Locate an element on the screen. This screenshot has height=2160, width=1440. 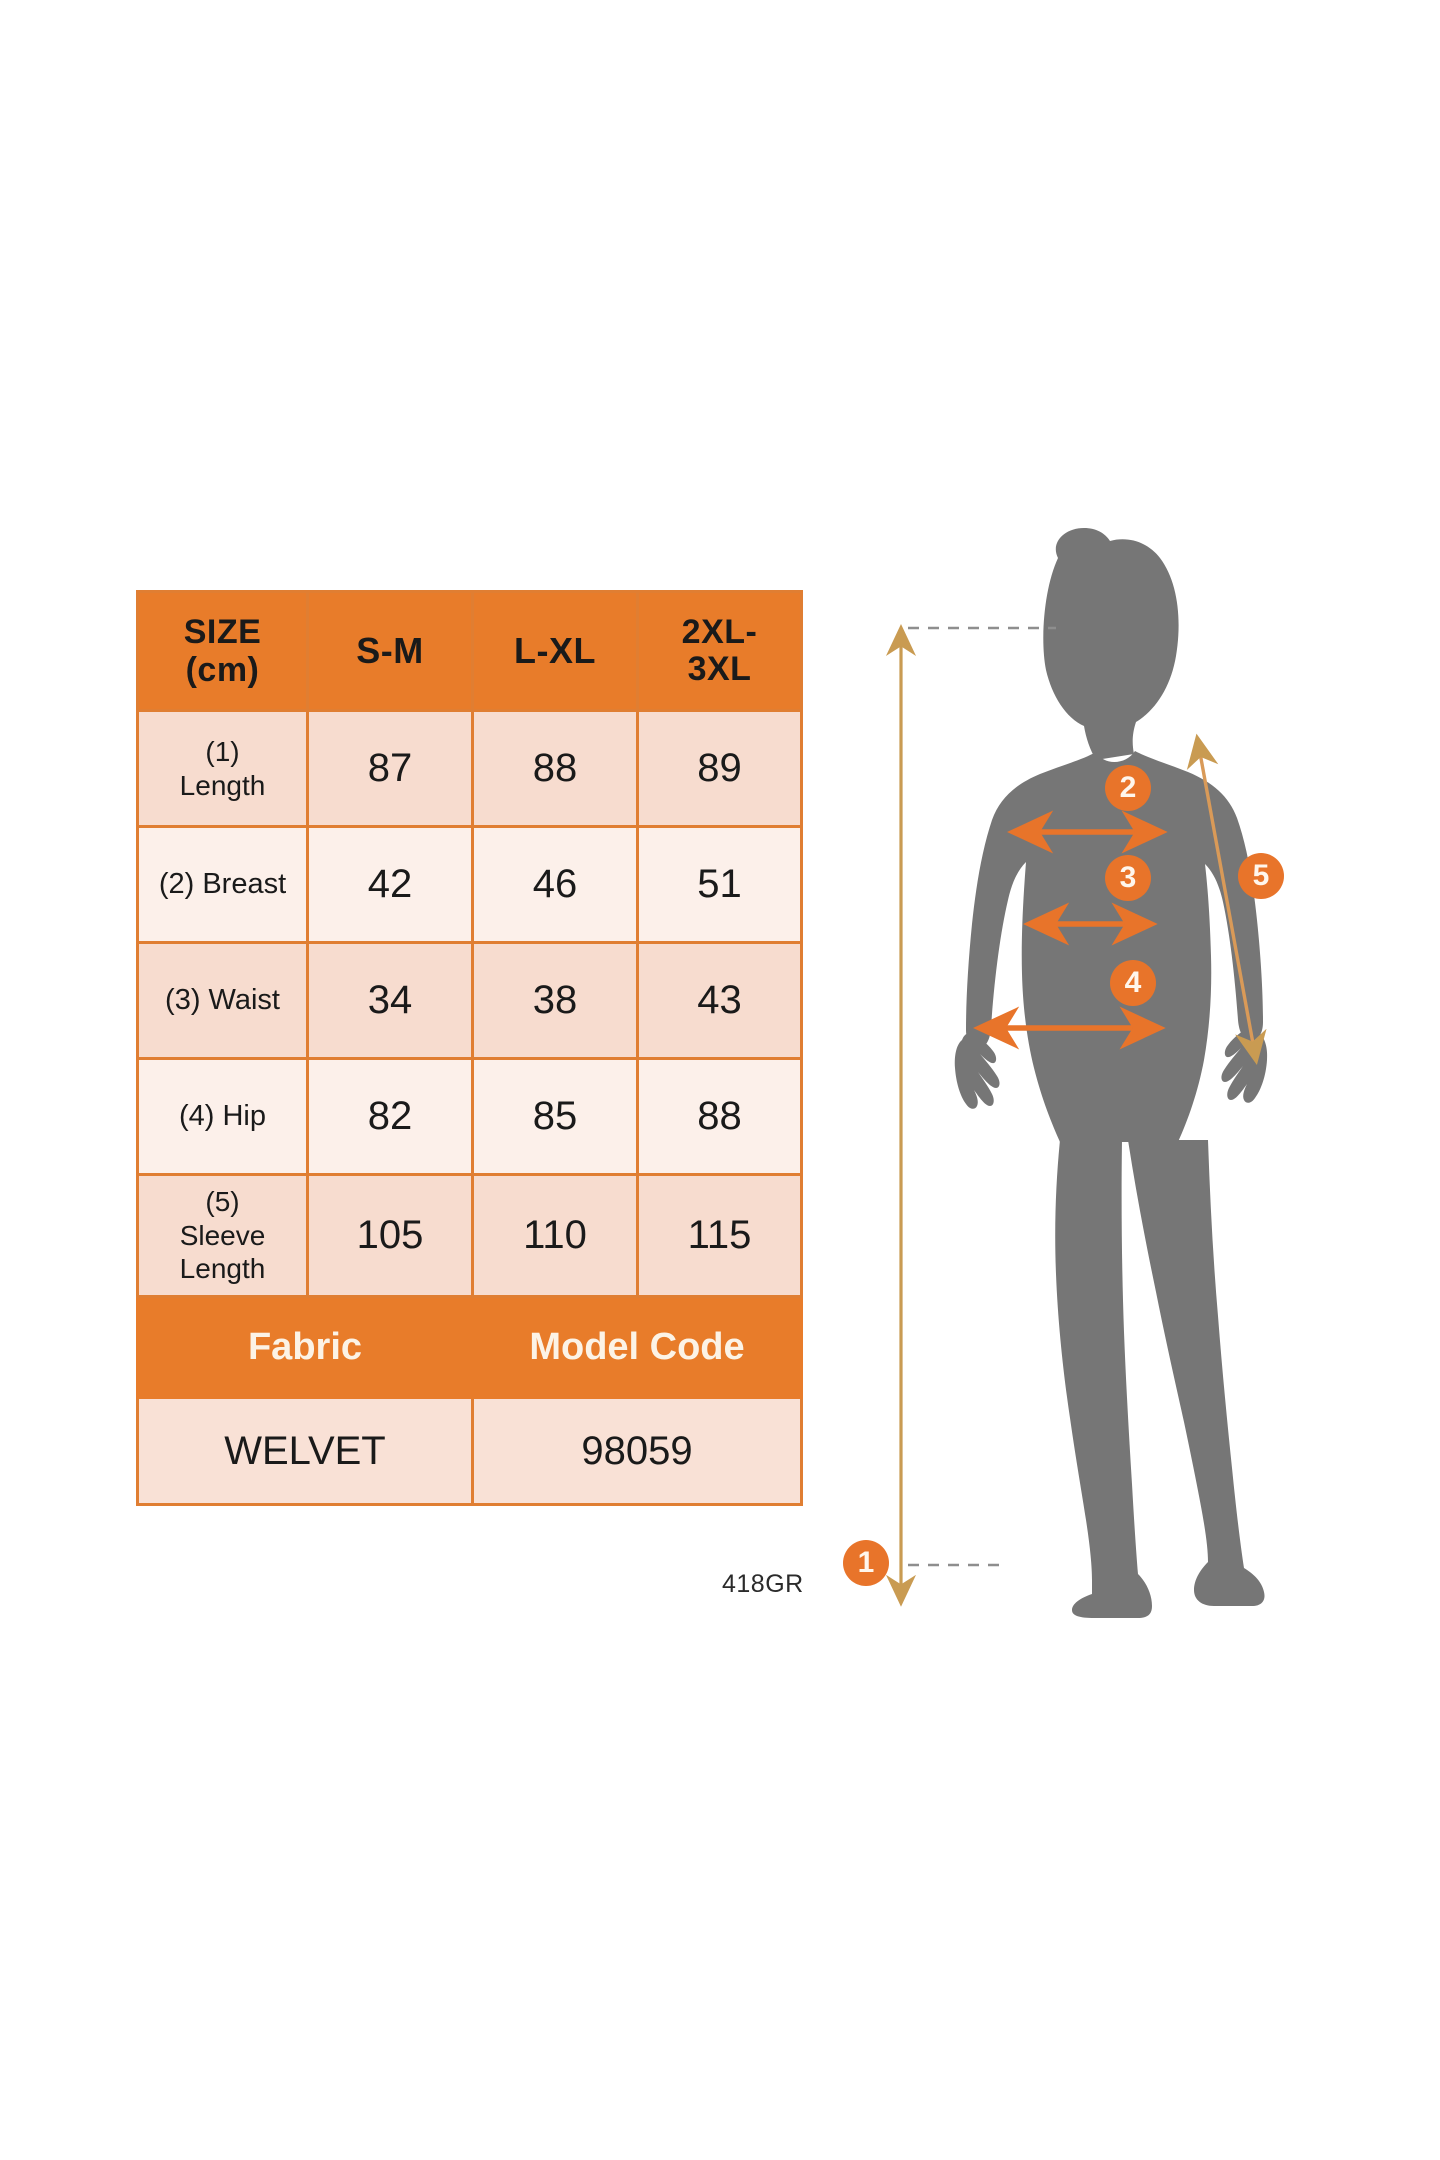
female-silhouette-diagram is located at coordinates (1076, 1073).